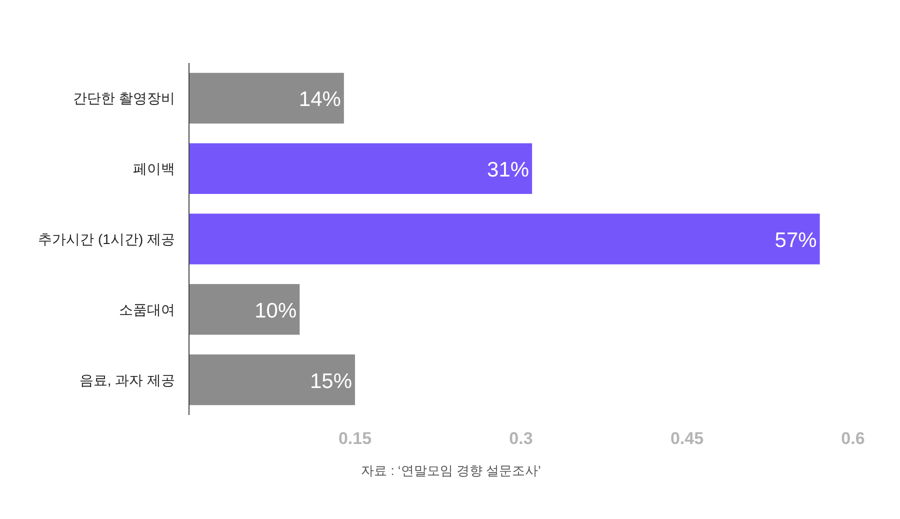  I want to click on data-label: 57%, so click(795, 240).